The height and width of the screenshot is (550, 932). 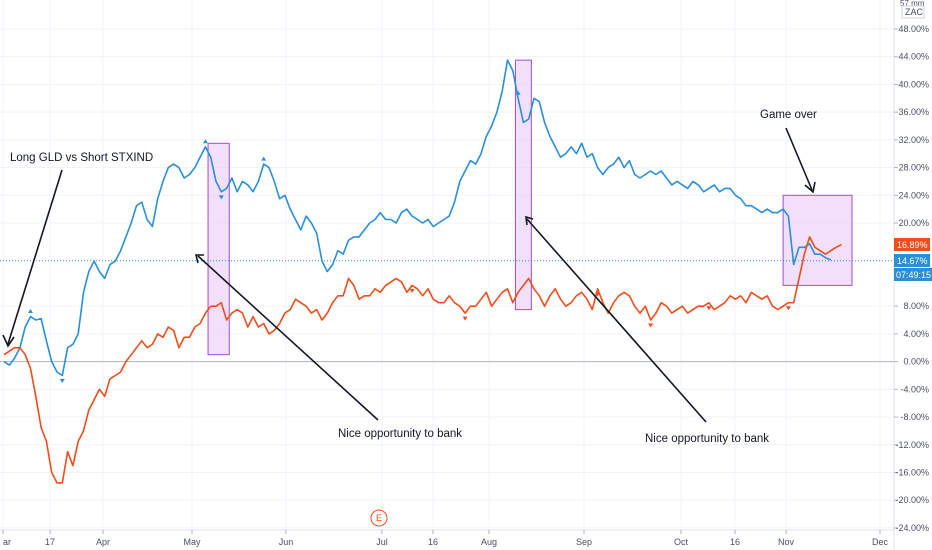 I want to click on x-tick-label: May, so click(x=192, y=542).